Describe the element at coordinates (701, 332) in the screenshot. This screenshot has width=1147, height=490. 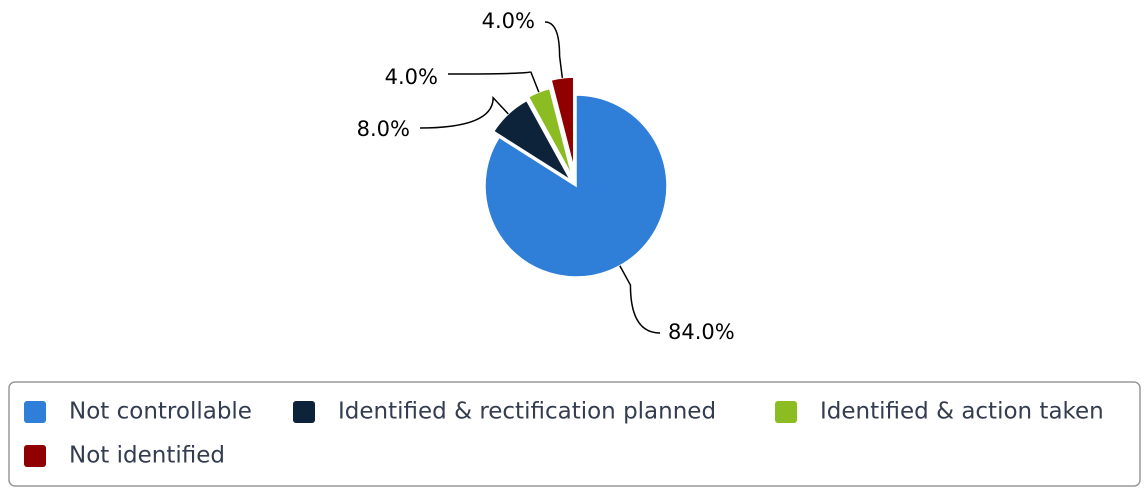
I see `data-label: 84.0%` at that location.